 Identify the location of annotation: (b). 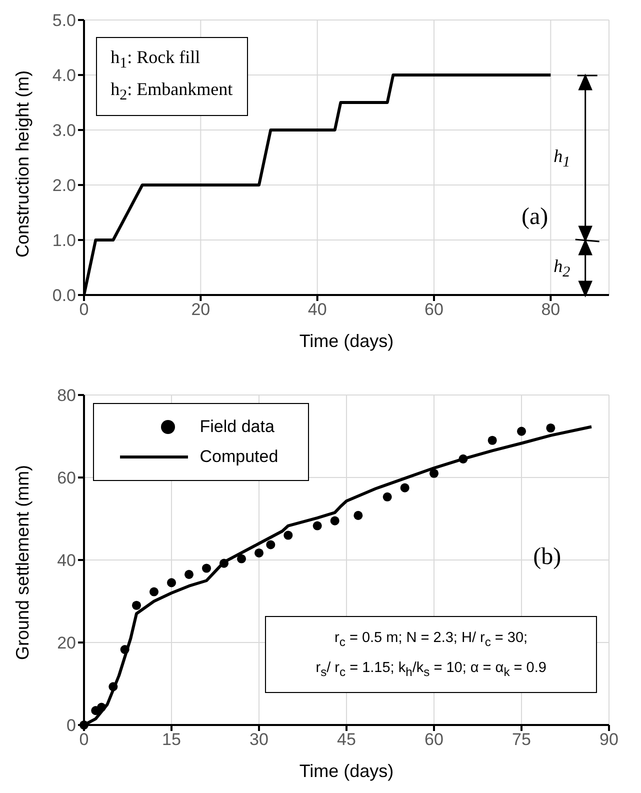
(547, 557).